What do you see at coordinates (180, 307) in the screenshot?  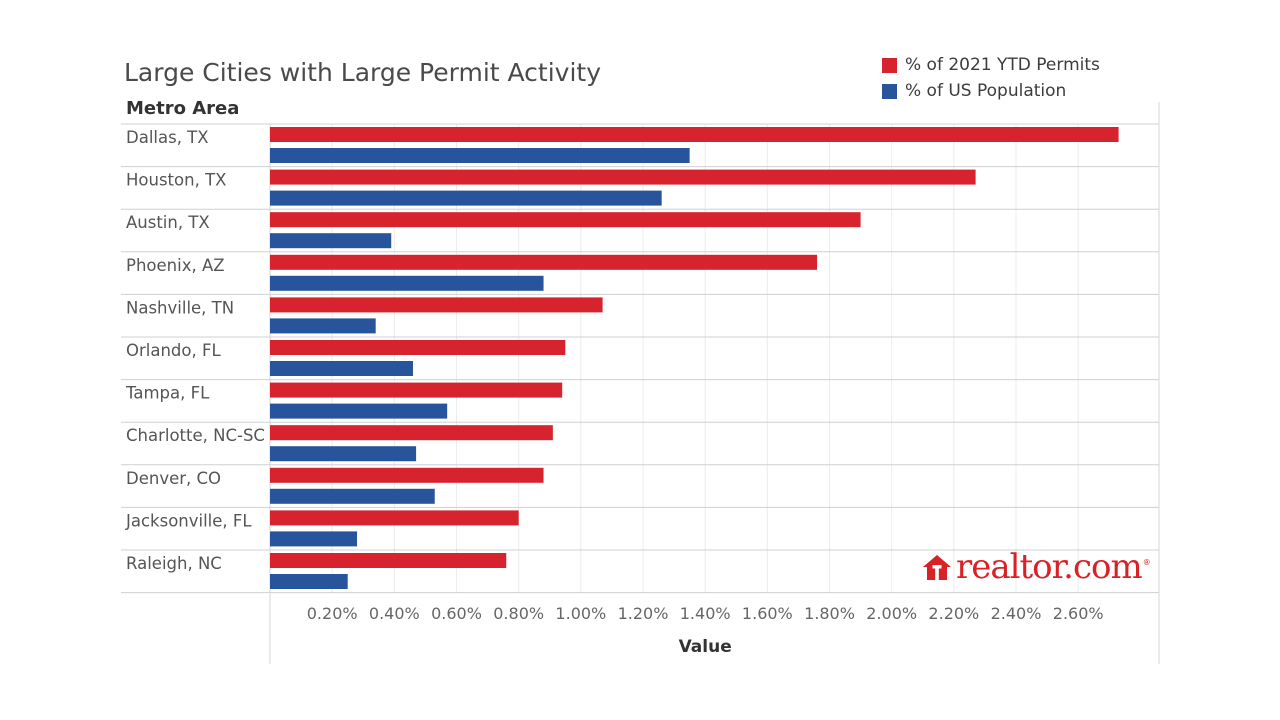 I see `category-label: Nashville, TN` at bounding box center [180, 307].